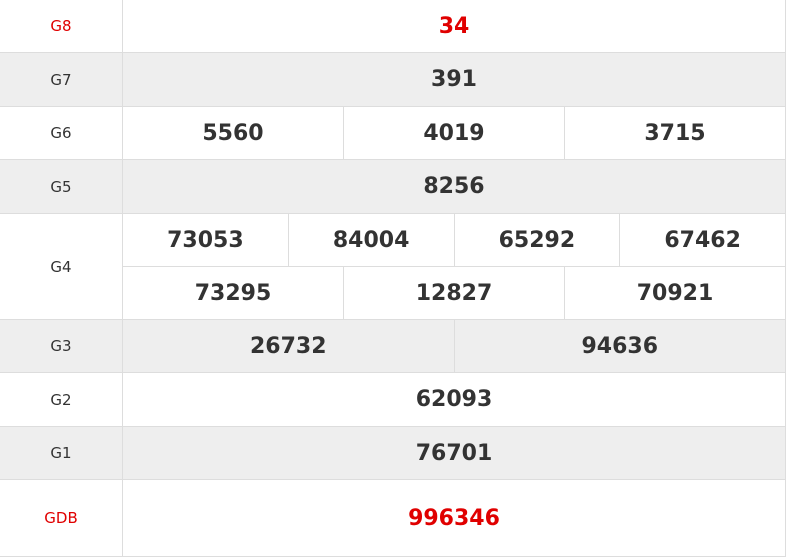 The image size is (786, 557). I want to click on prize-row-g3: G3 26732 94636, so click(392, 346).